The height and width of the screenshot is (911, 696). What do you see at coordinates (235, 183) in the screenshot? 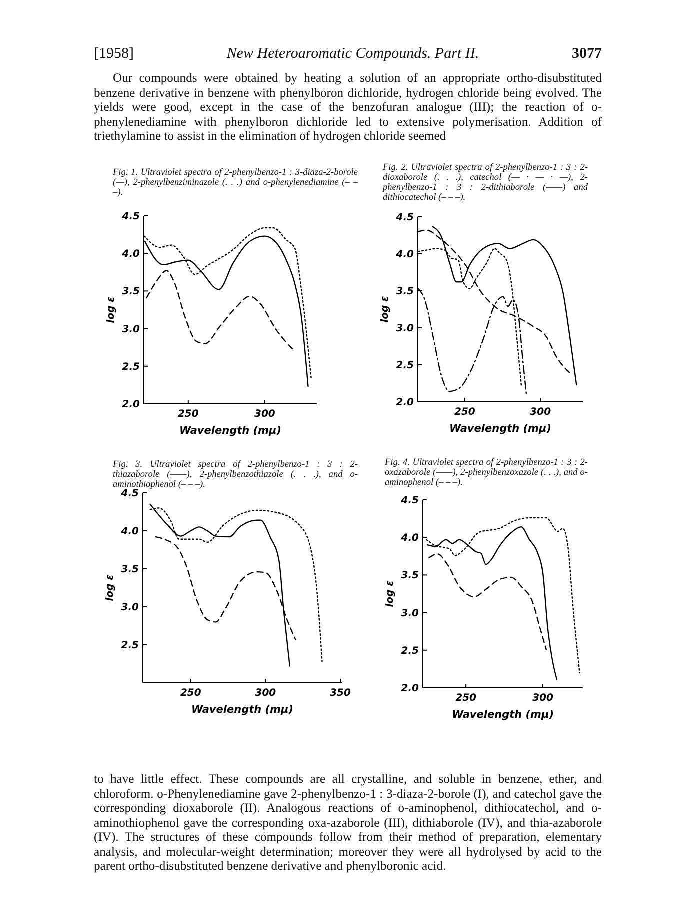
I see `chart-title: Fig. 1. Ultraviolet spectra of 2-phenylbenzo-1 : 3-diaza-2-borole (—), 2-phenylbenziminazole (. . .) and o-phenylenediamine (– – –).` at bounding box center [235, 183].